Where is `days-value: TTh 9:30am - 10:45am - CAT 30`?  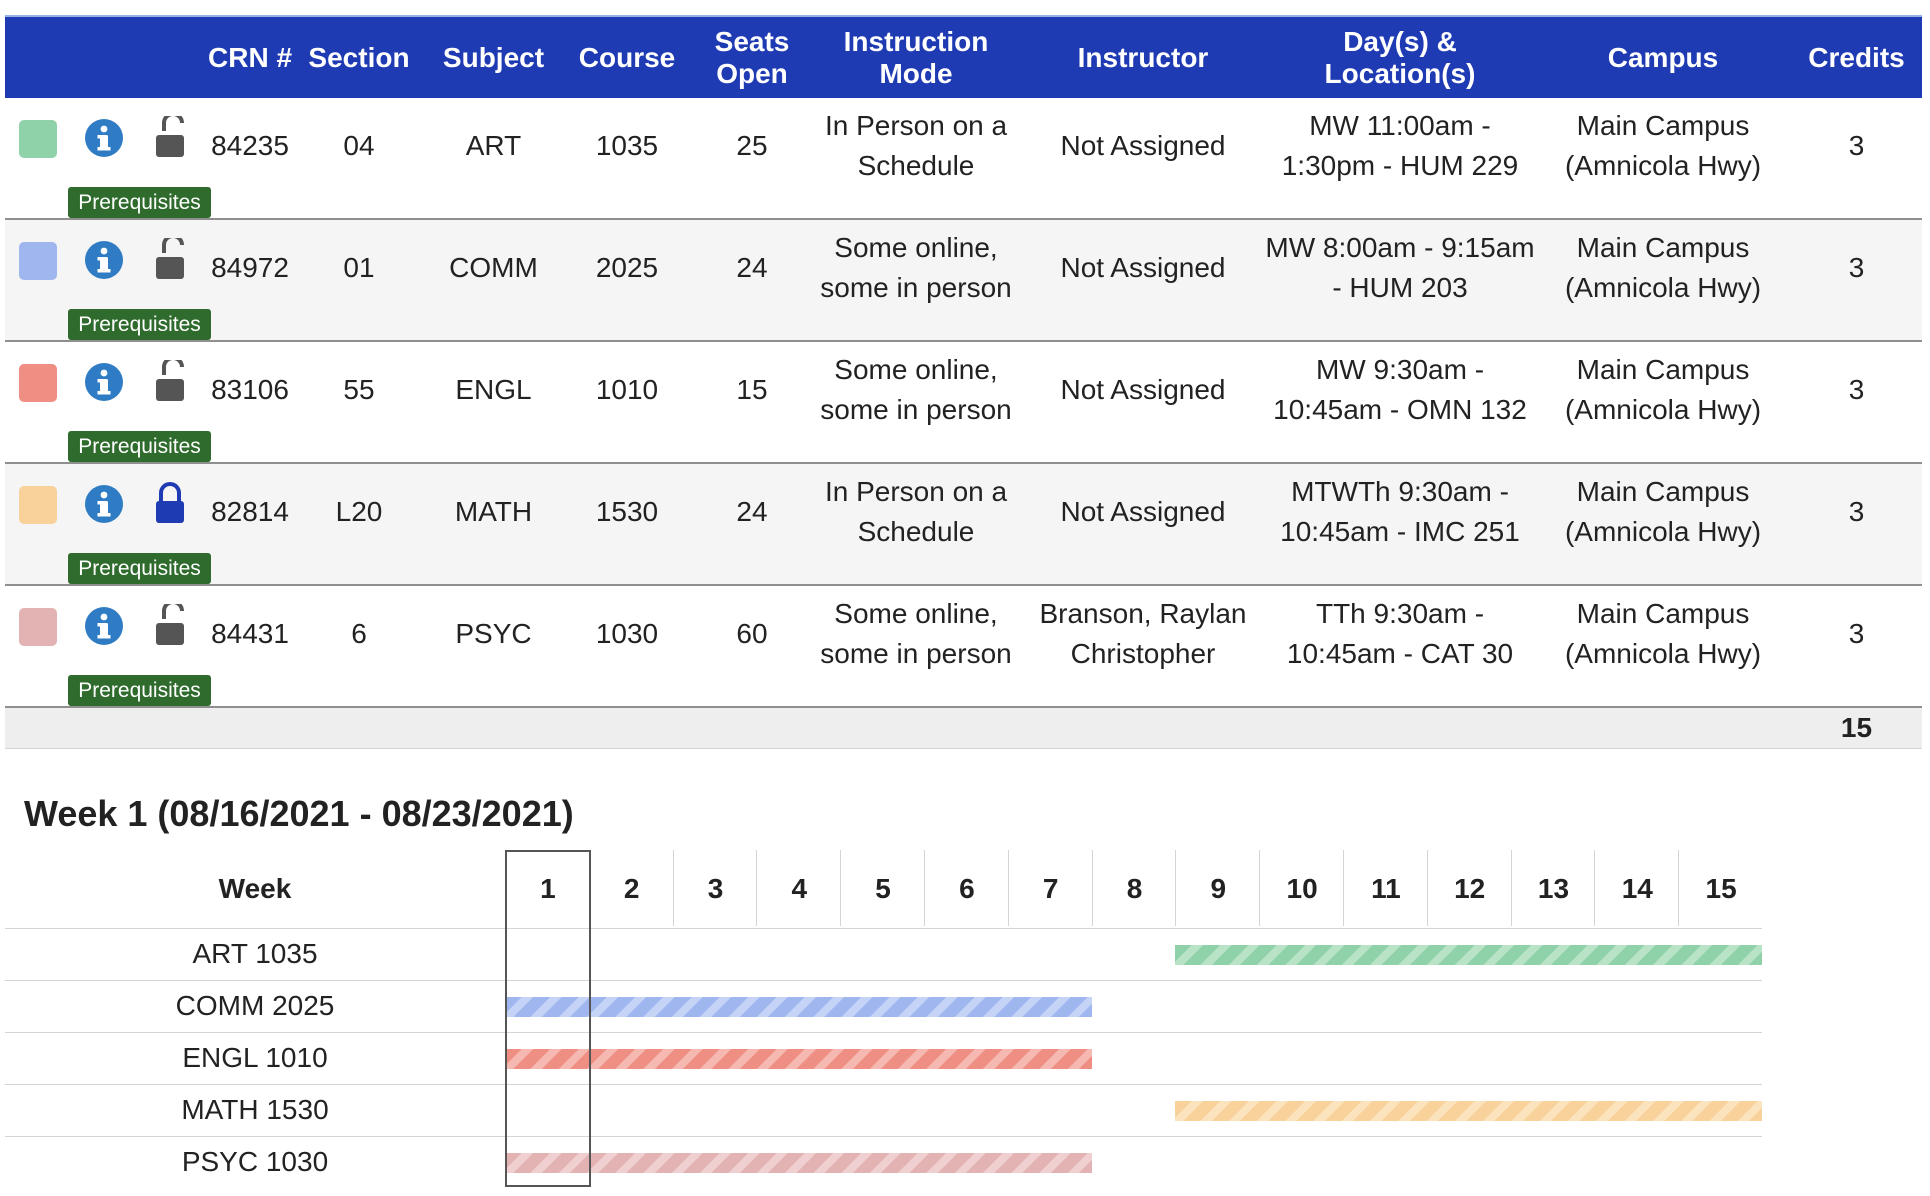
days-value: TTh 9:30am - 10:45am - CAT 30 is located at coordinates (1400, 633).